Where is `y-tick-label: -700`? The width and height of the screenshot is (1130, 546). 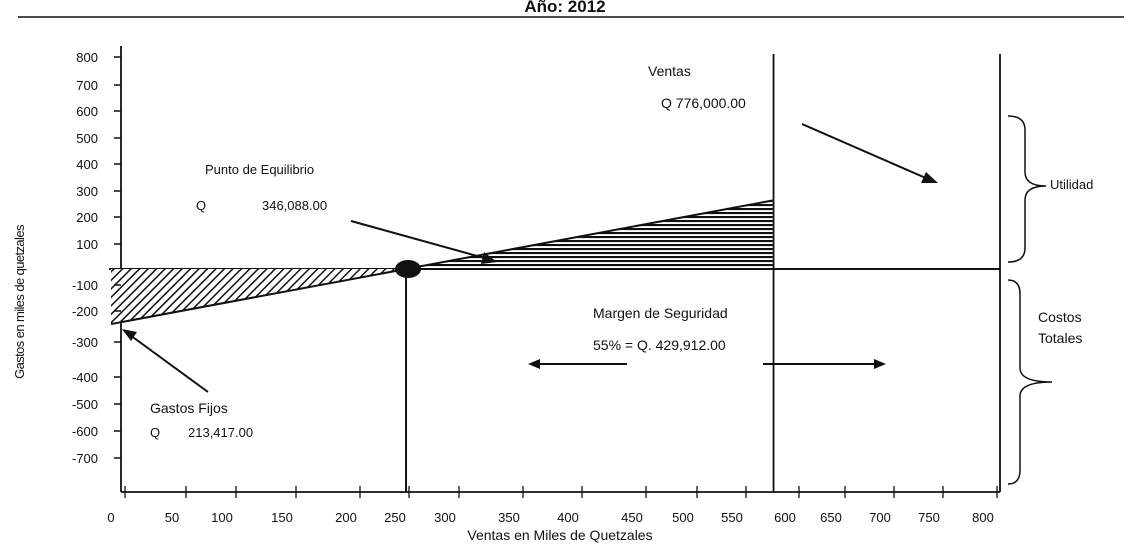 y-tick-label: -700 is located at coordinates (85, 458).